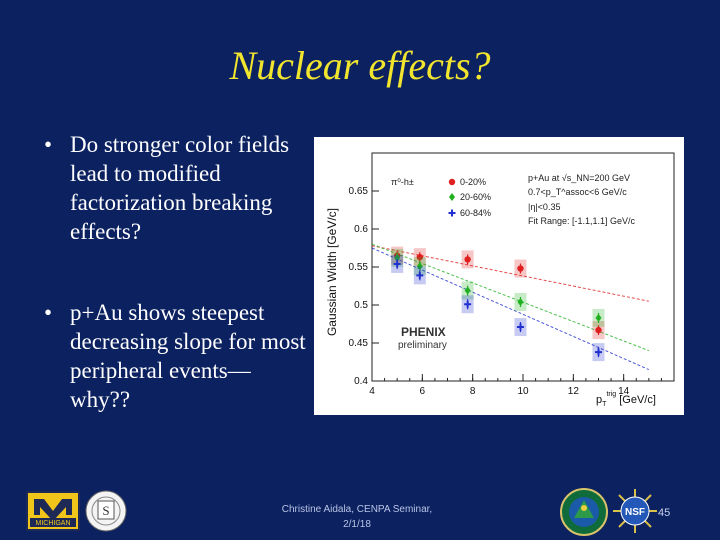 The width and height of the screenshot is (720, 540). I want to click on footer-line-2: 2/1/18, so click(357, 524).